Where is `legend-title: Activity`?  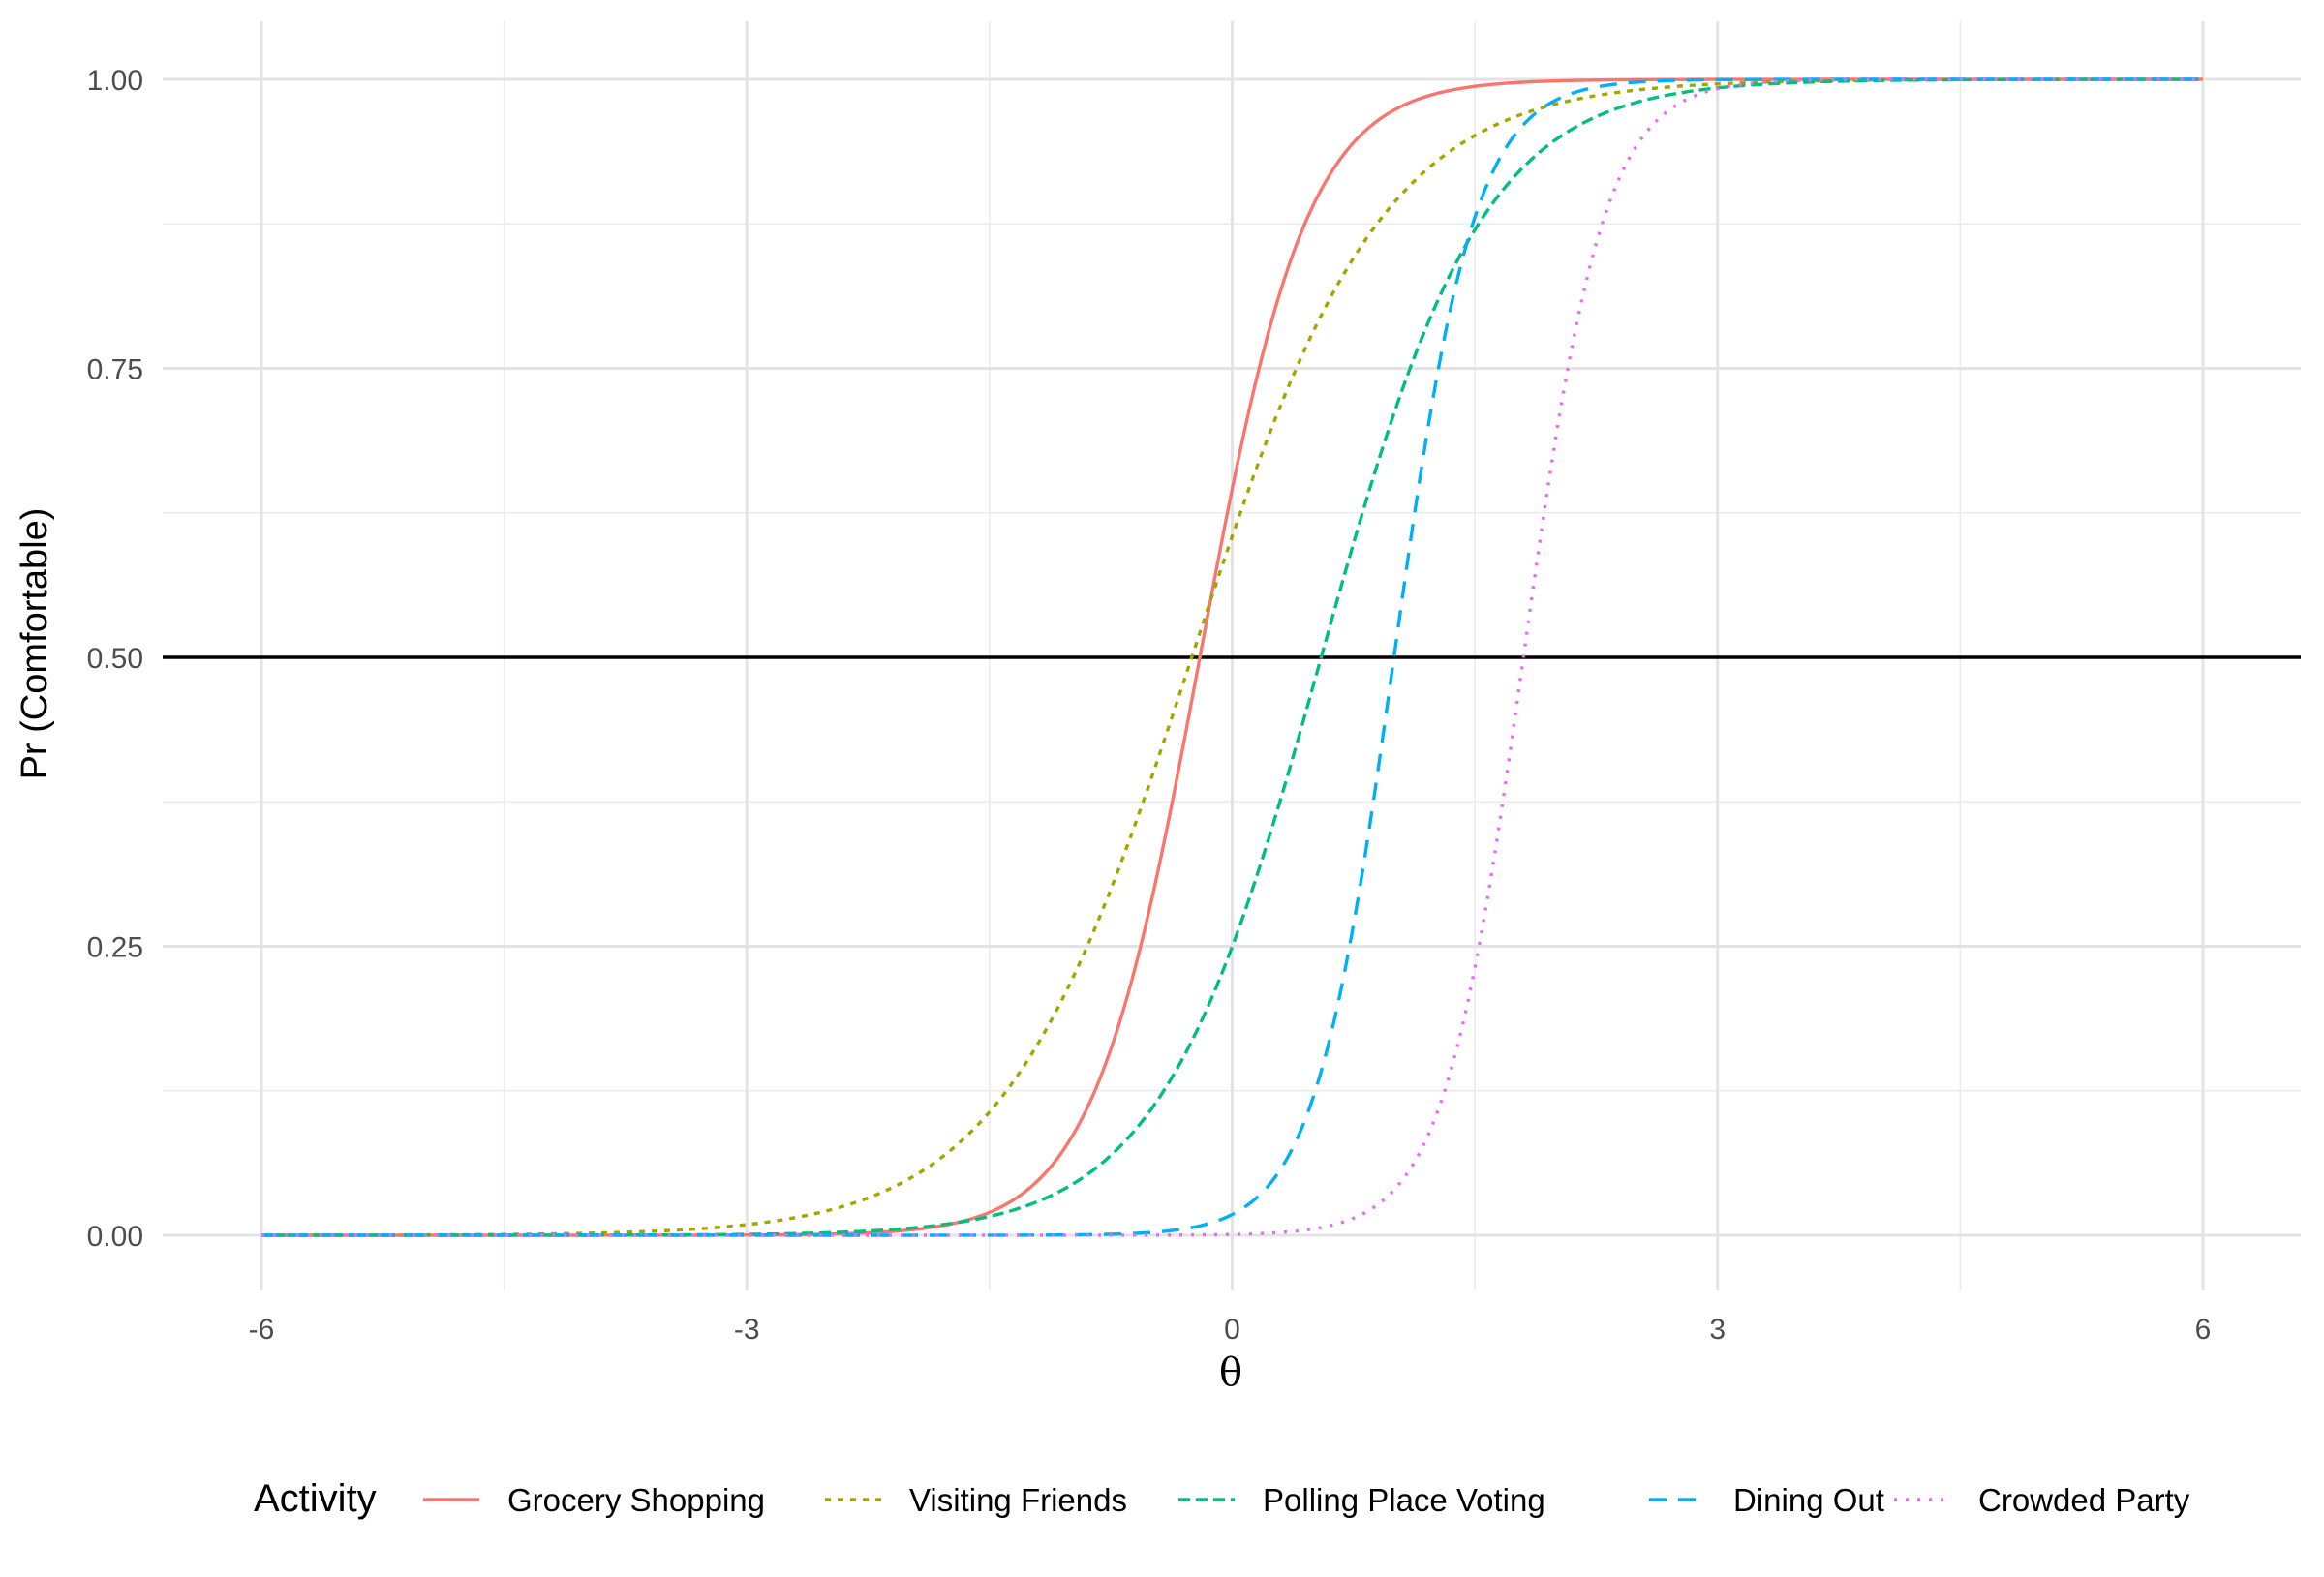
legend-title: Activity is located at coordinates (315, 1498).